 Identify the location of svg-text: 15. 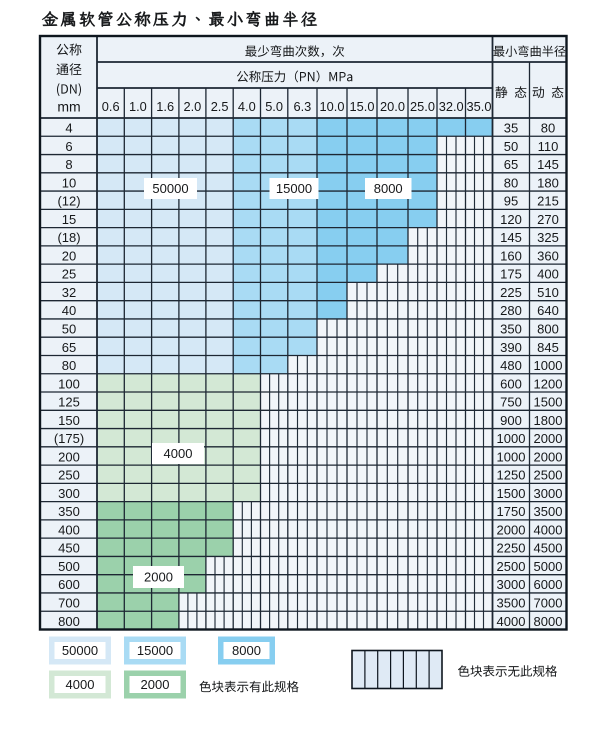
(69, 219).